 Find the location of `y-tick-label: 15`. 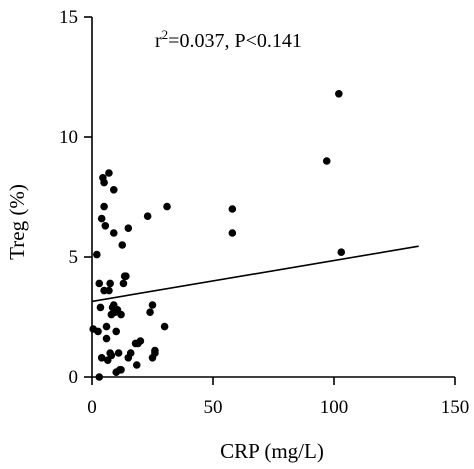

y-tick-label: 15 is located at coordinates (68, 17).